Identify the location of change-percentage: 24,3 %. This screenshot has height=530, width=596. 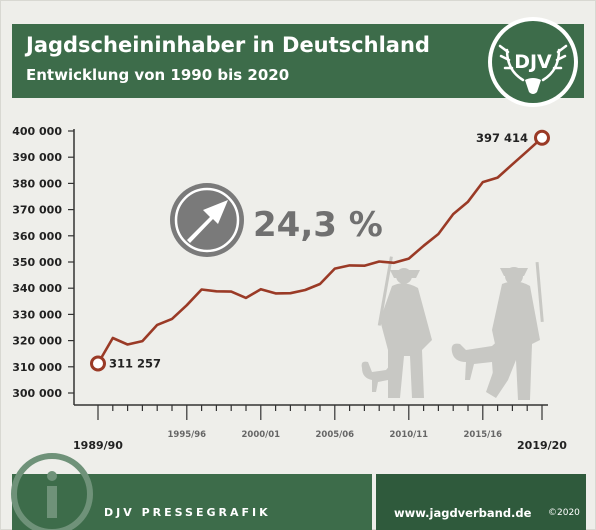
(318, 225).